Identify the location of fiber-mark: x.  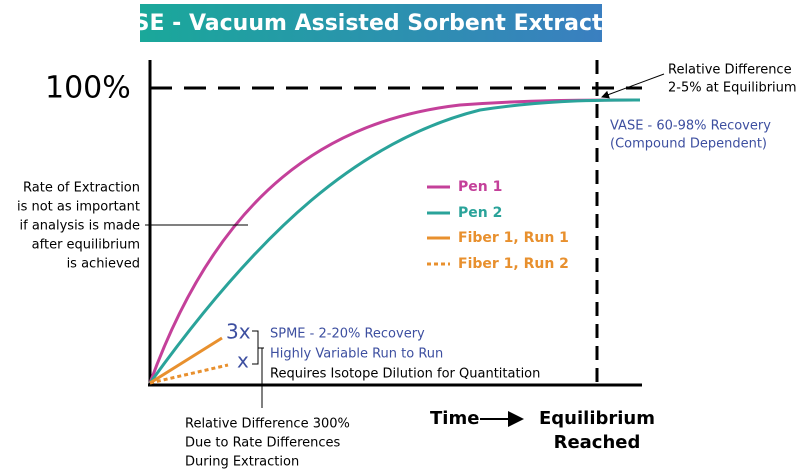
(243, 361).